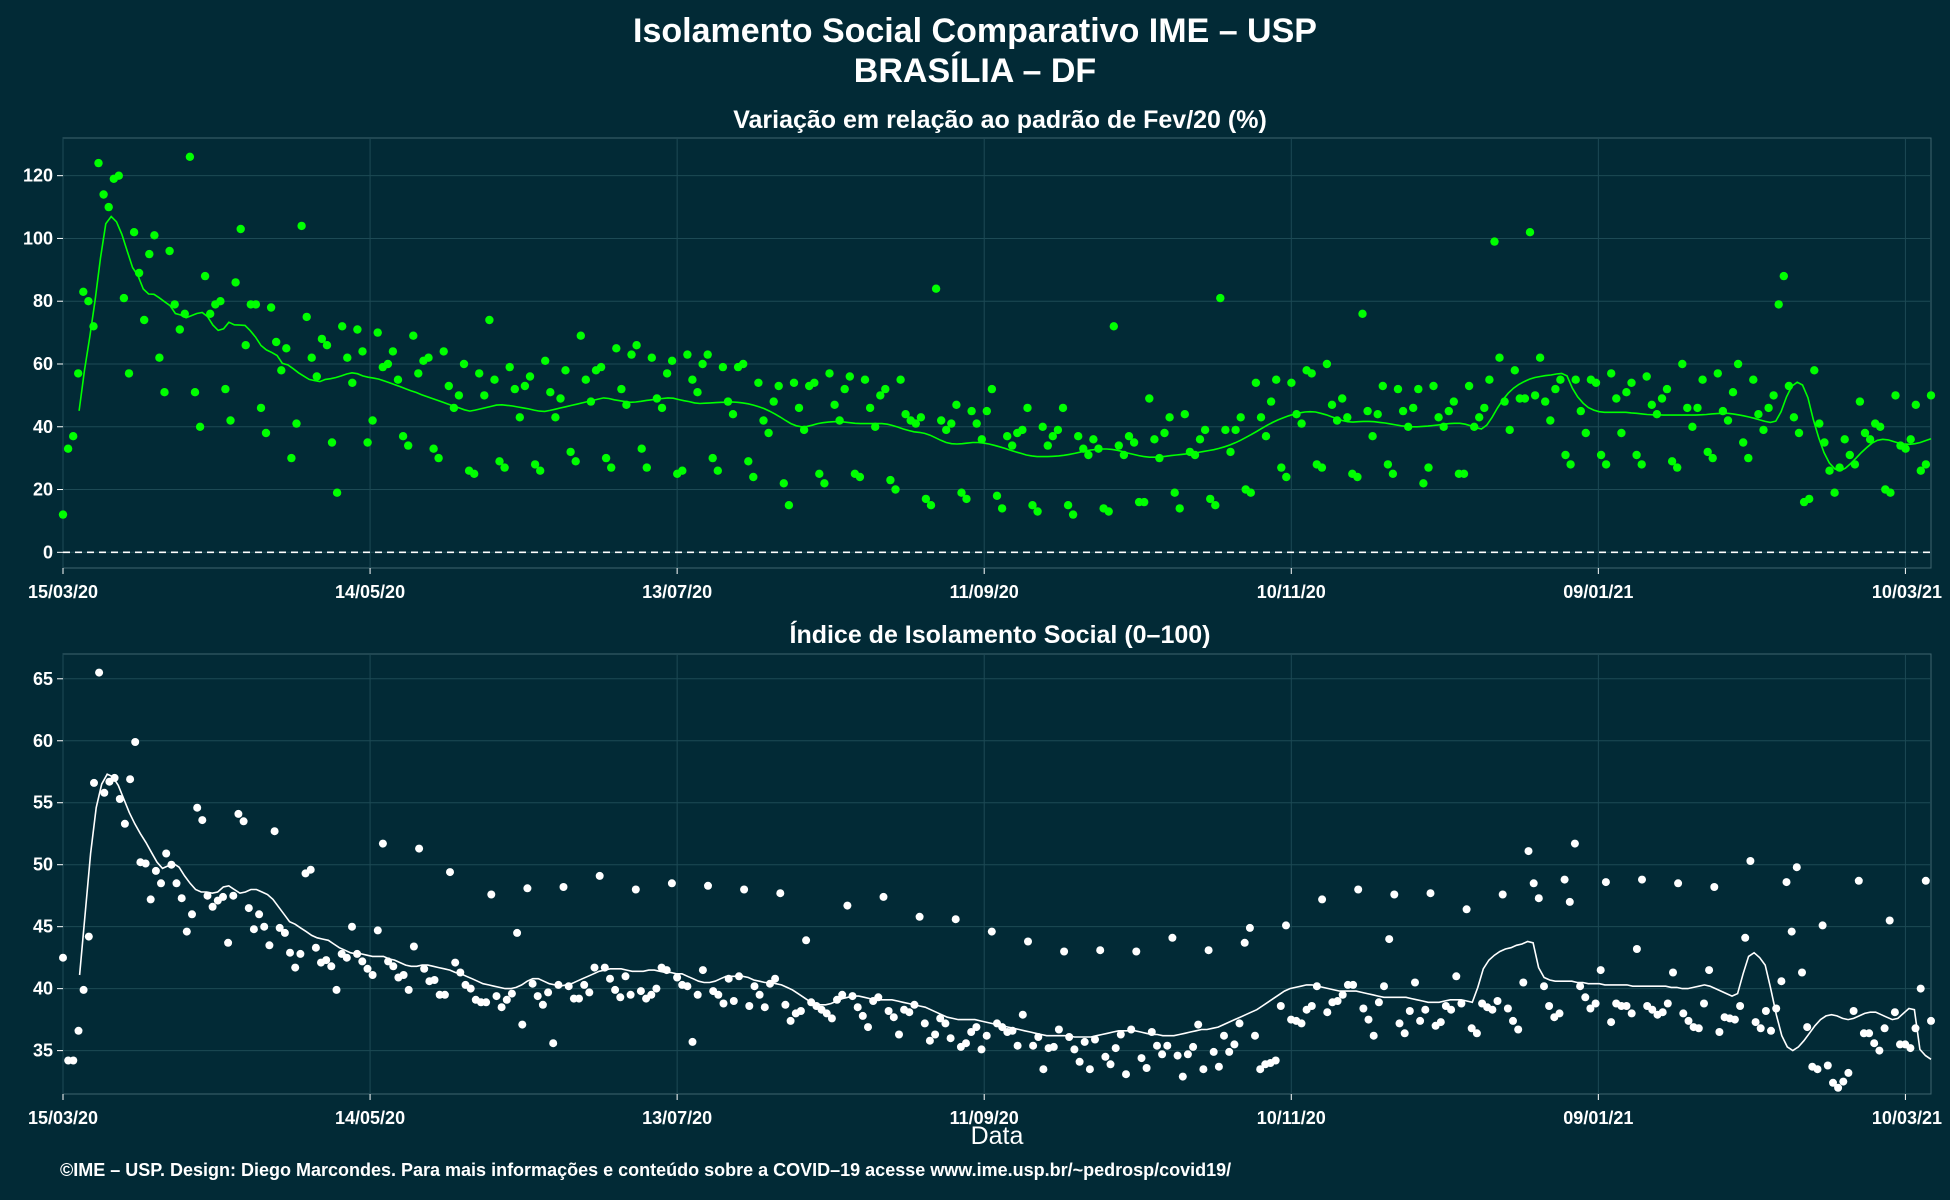 The height and width of the screenshot is (1200, 1950). Describe the element at coordinates (43, 364) in the screenshot. I see `y-tick-label: 60` at that location.